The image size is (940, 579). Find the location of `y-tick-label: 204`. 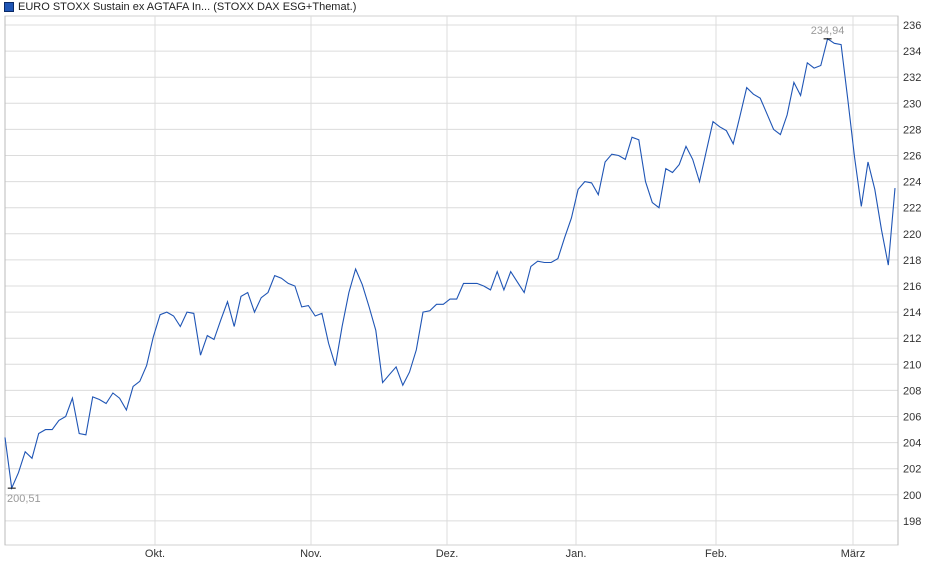

y-tick-label: 204 is located at coordinates (912, 444).